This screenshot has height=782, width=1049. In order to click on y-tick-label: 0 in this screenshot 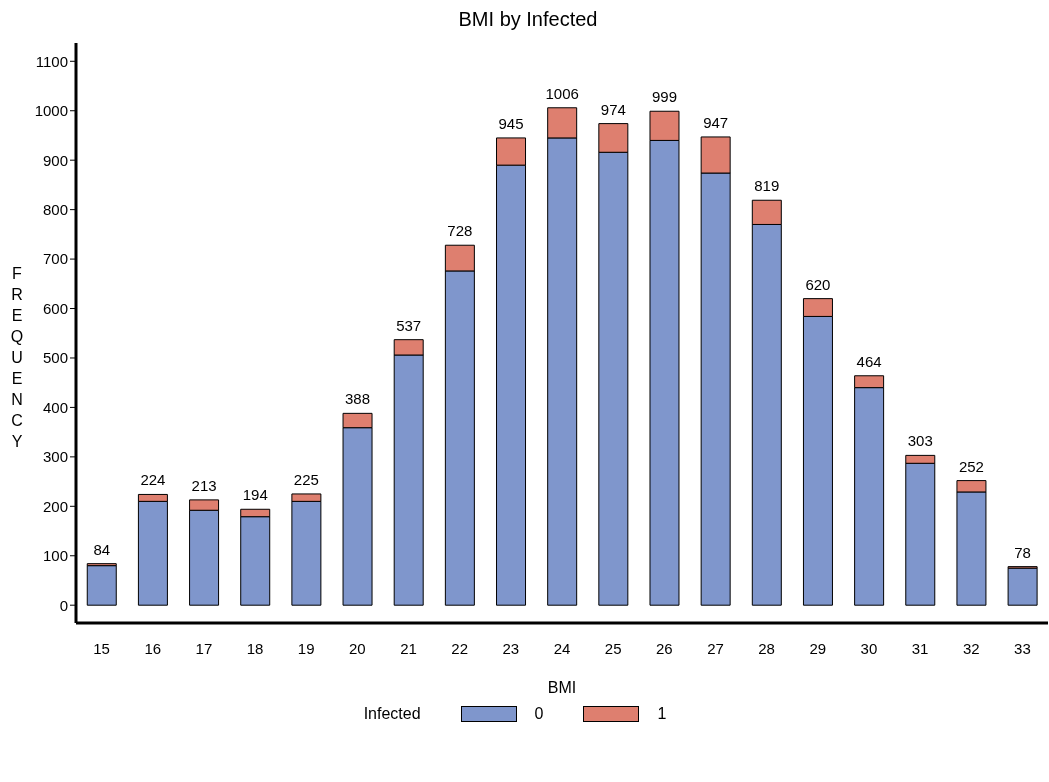, I will do `click(63, 605)`.